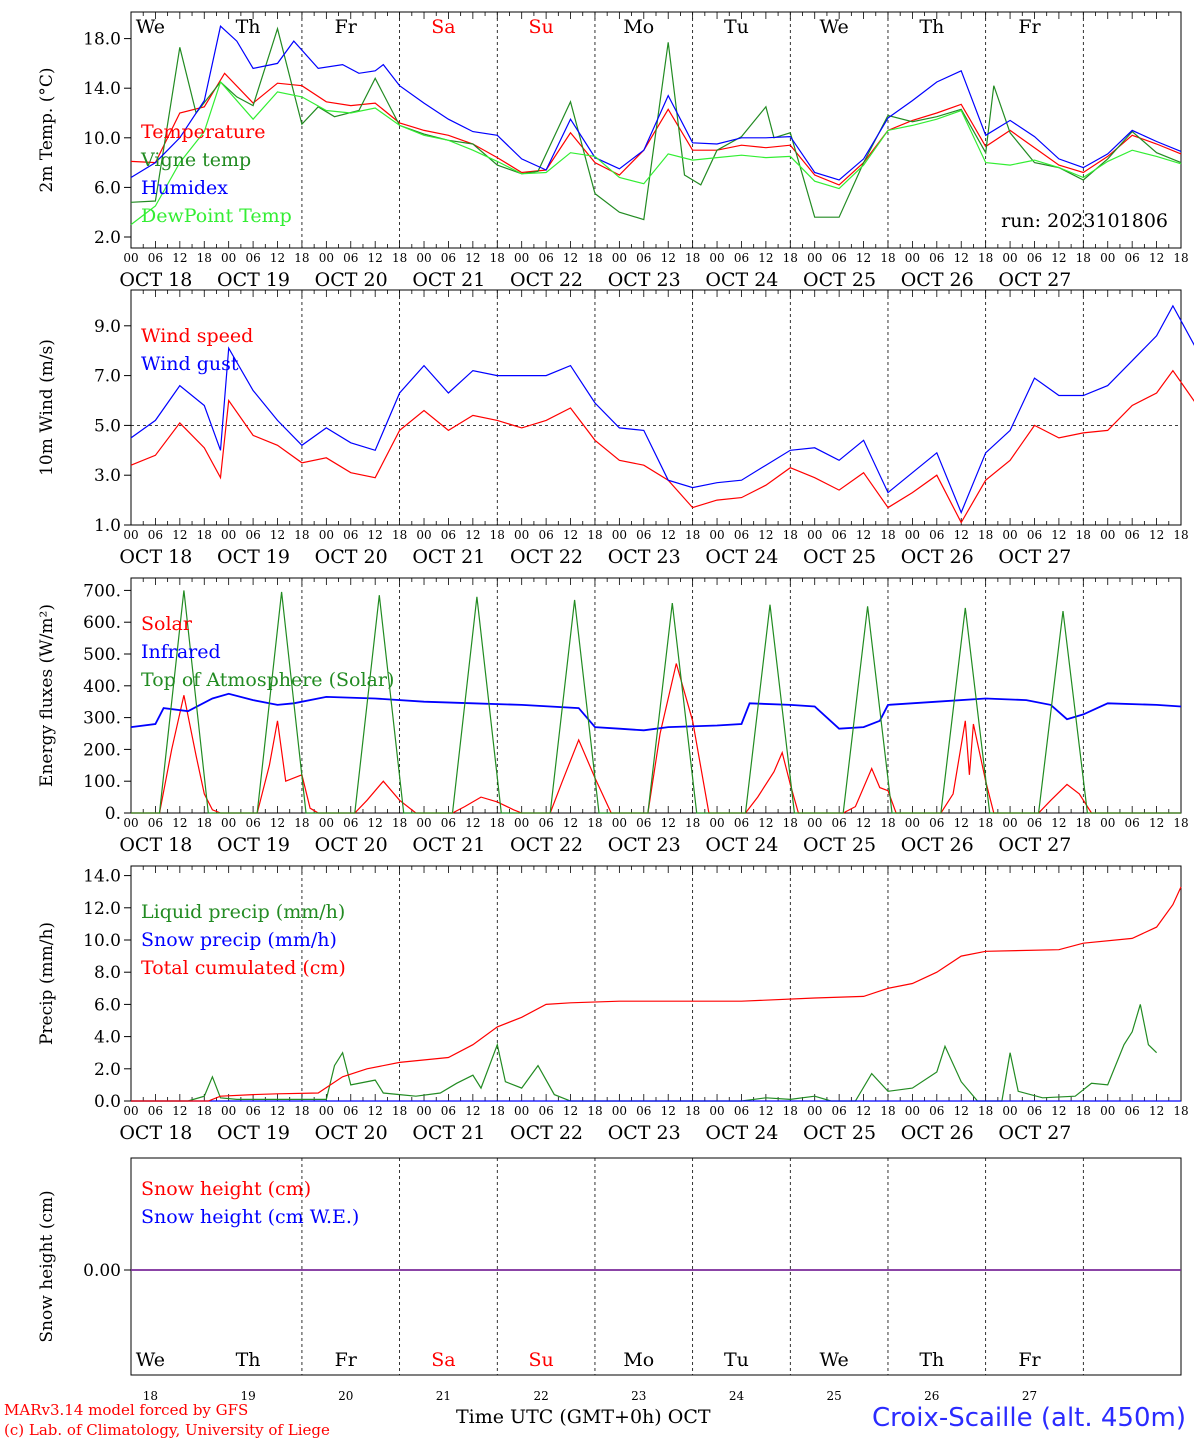 The width and height of the screenshot is (1194, 1440). Describe the element at coordinates (1029, 27) in the screenshot. I see `weekday-label: Fr` at that location.